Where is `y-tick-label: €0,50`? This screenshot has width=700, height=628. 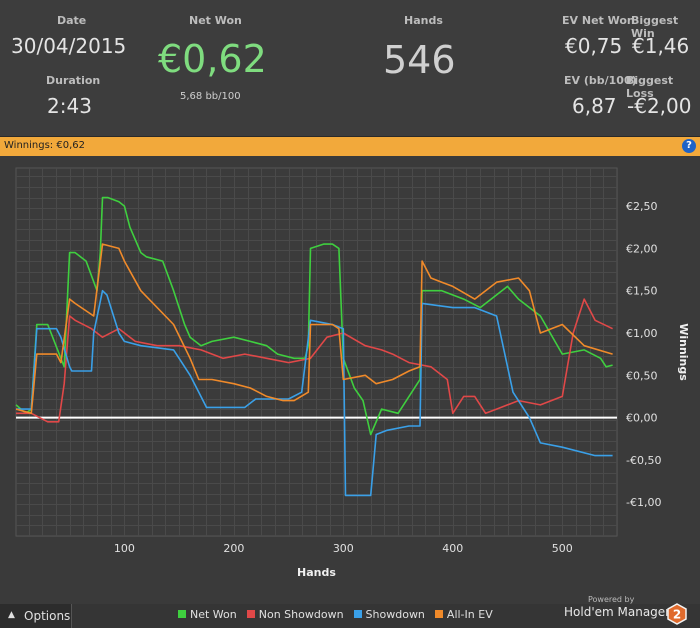 y-tick-label: €0,50 is located at coordinates (642, 375).